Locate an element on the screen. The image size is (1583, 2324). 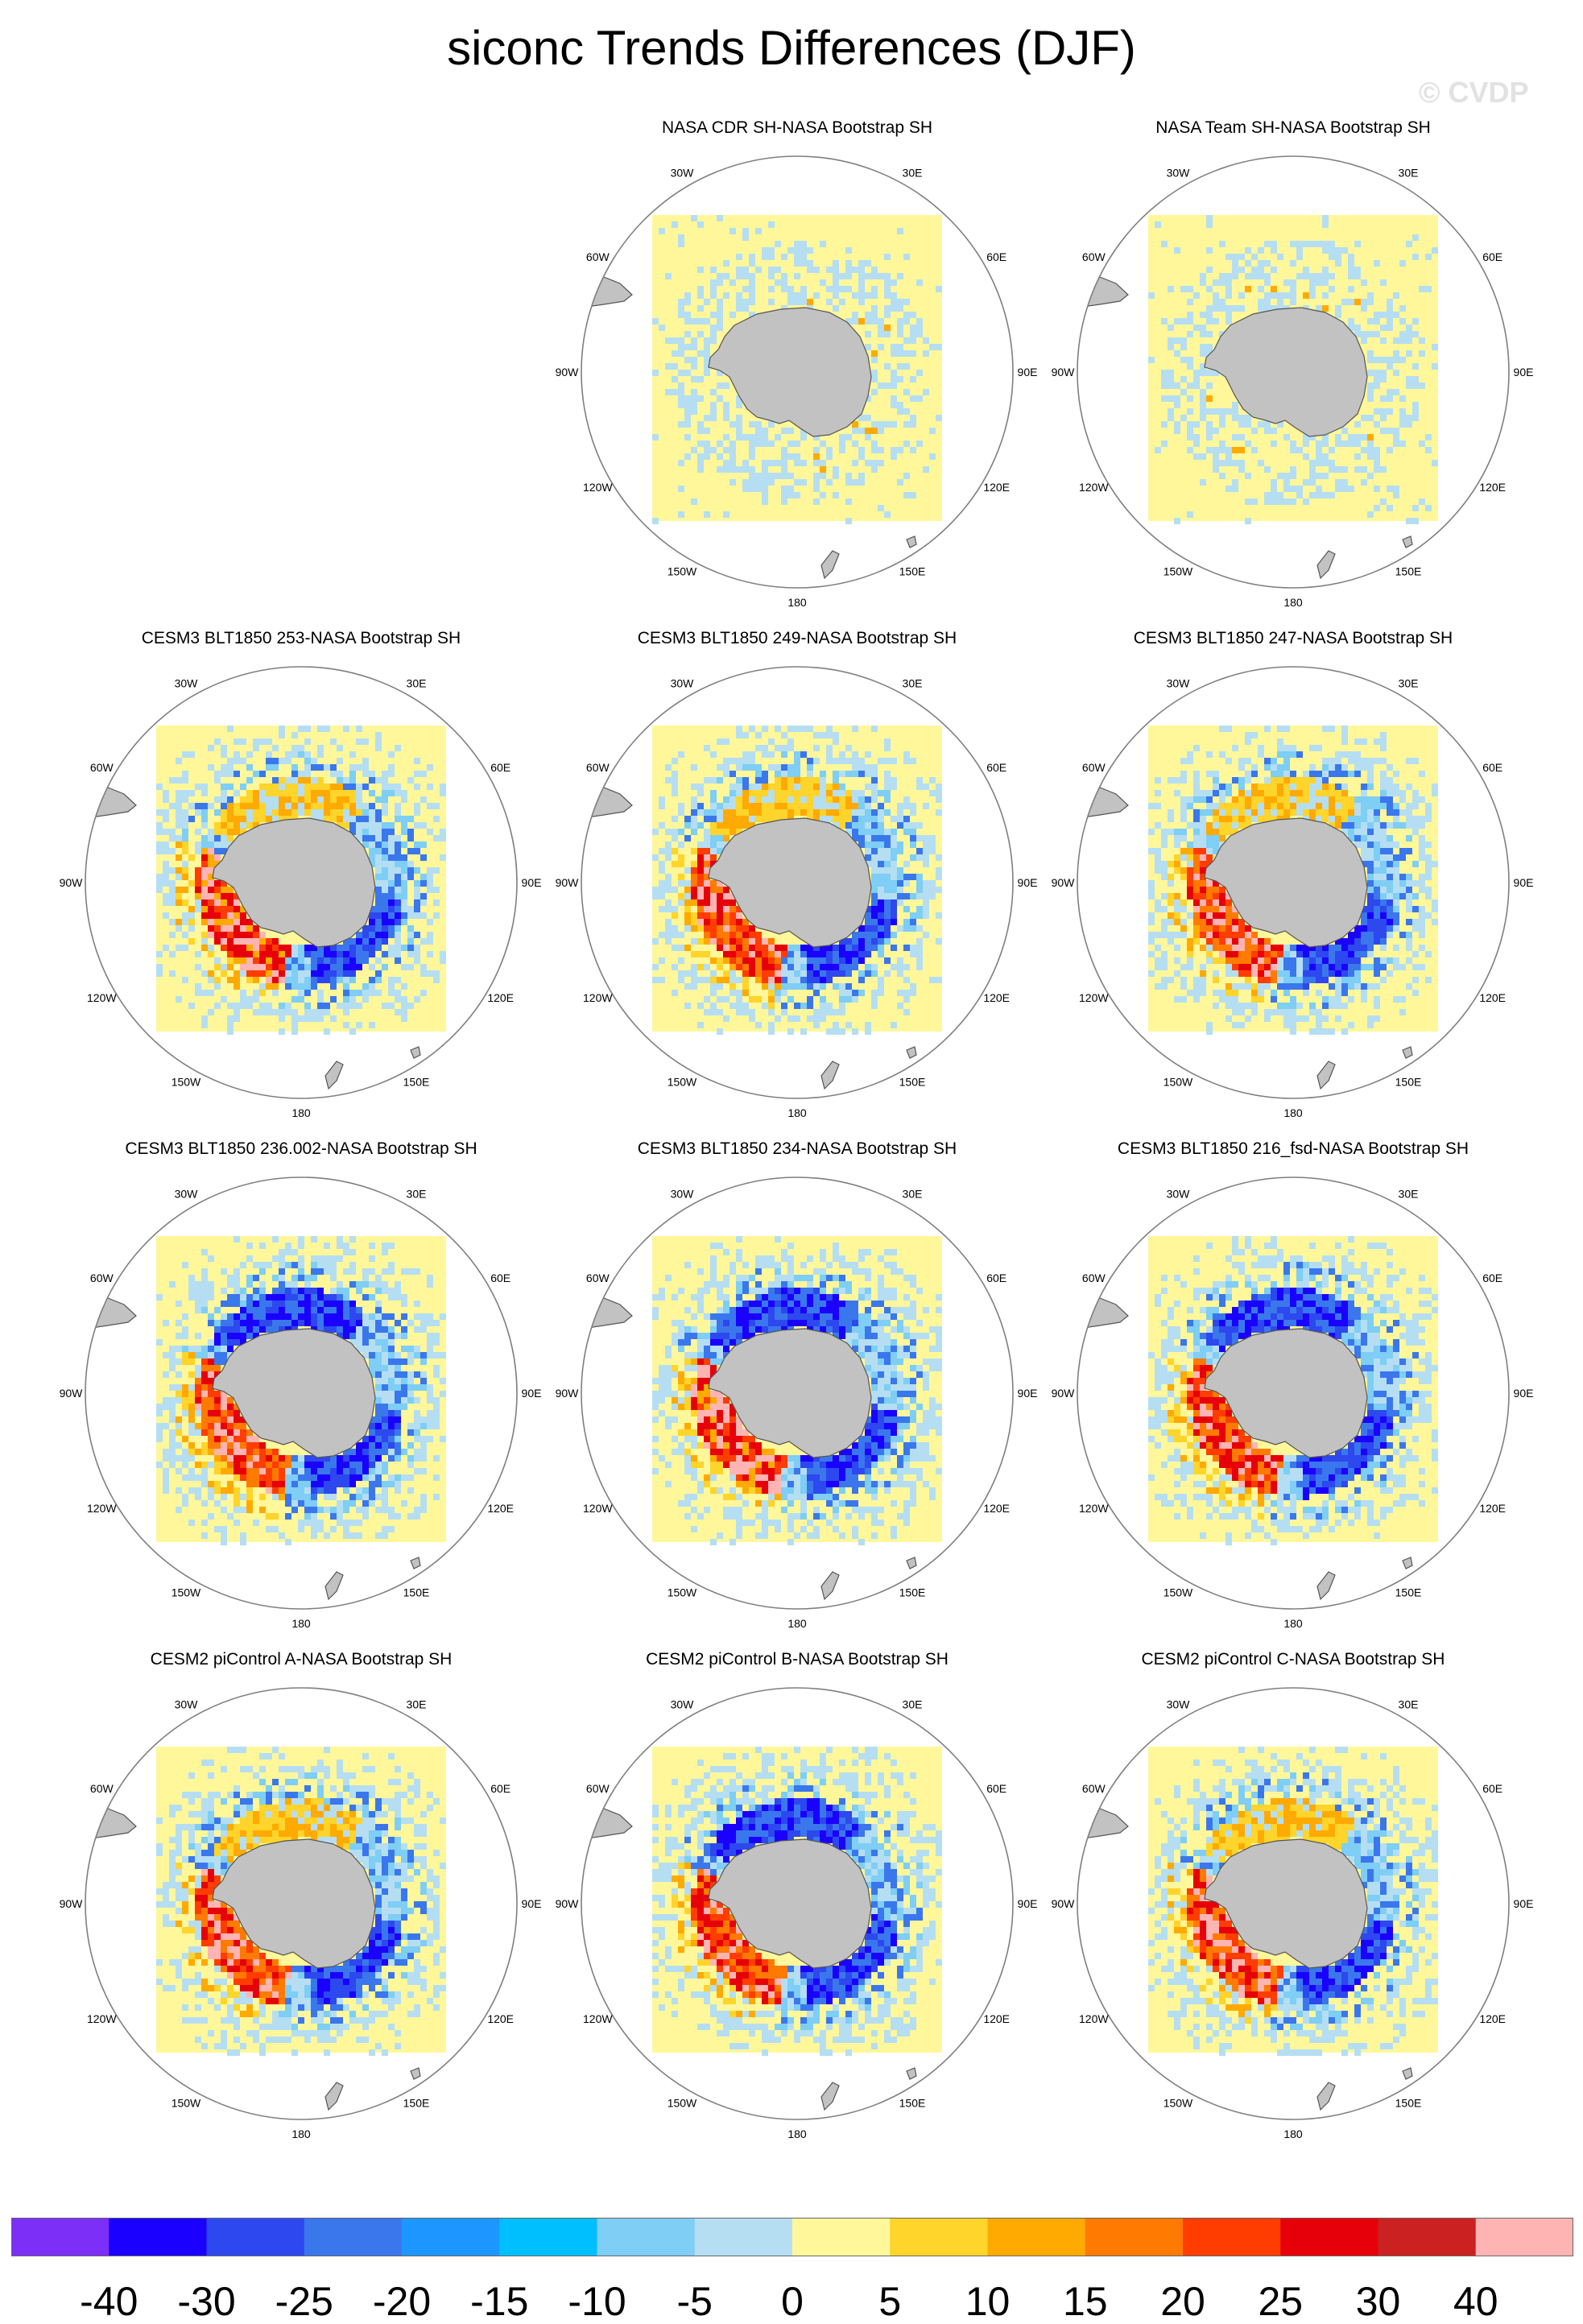
longitude-label: 60W is located at coordinates (102, 767).